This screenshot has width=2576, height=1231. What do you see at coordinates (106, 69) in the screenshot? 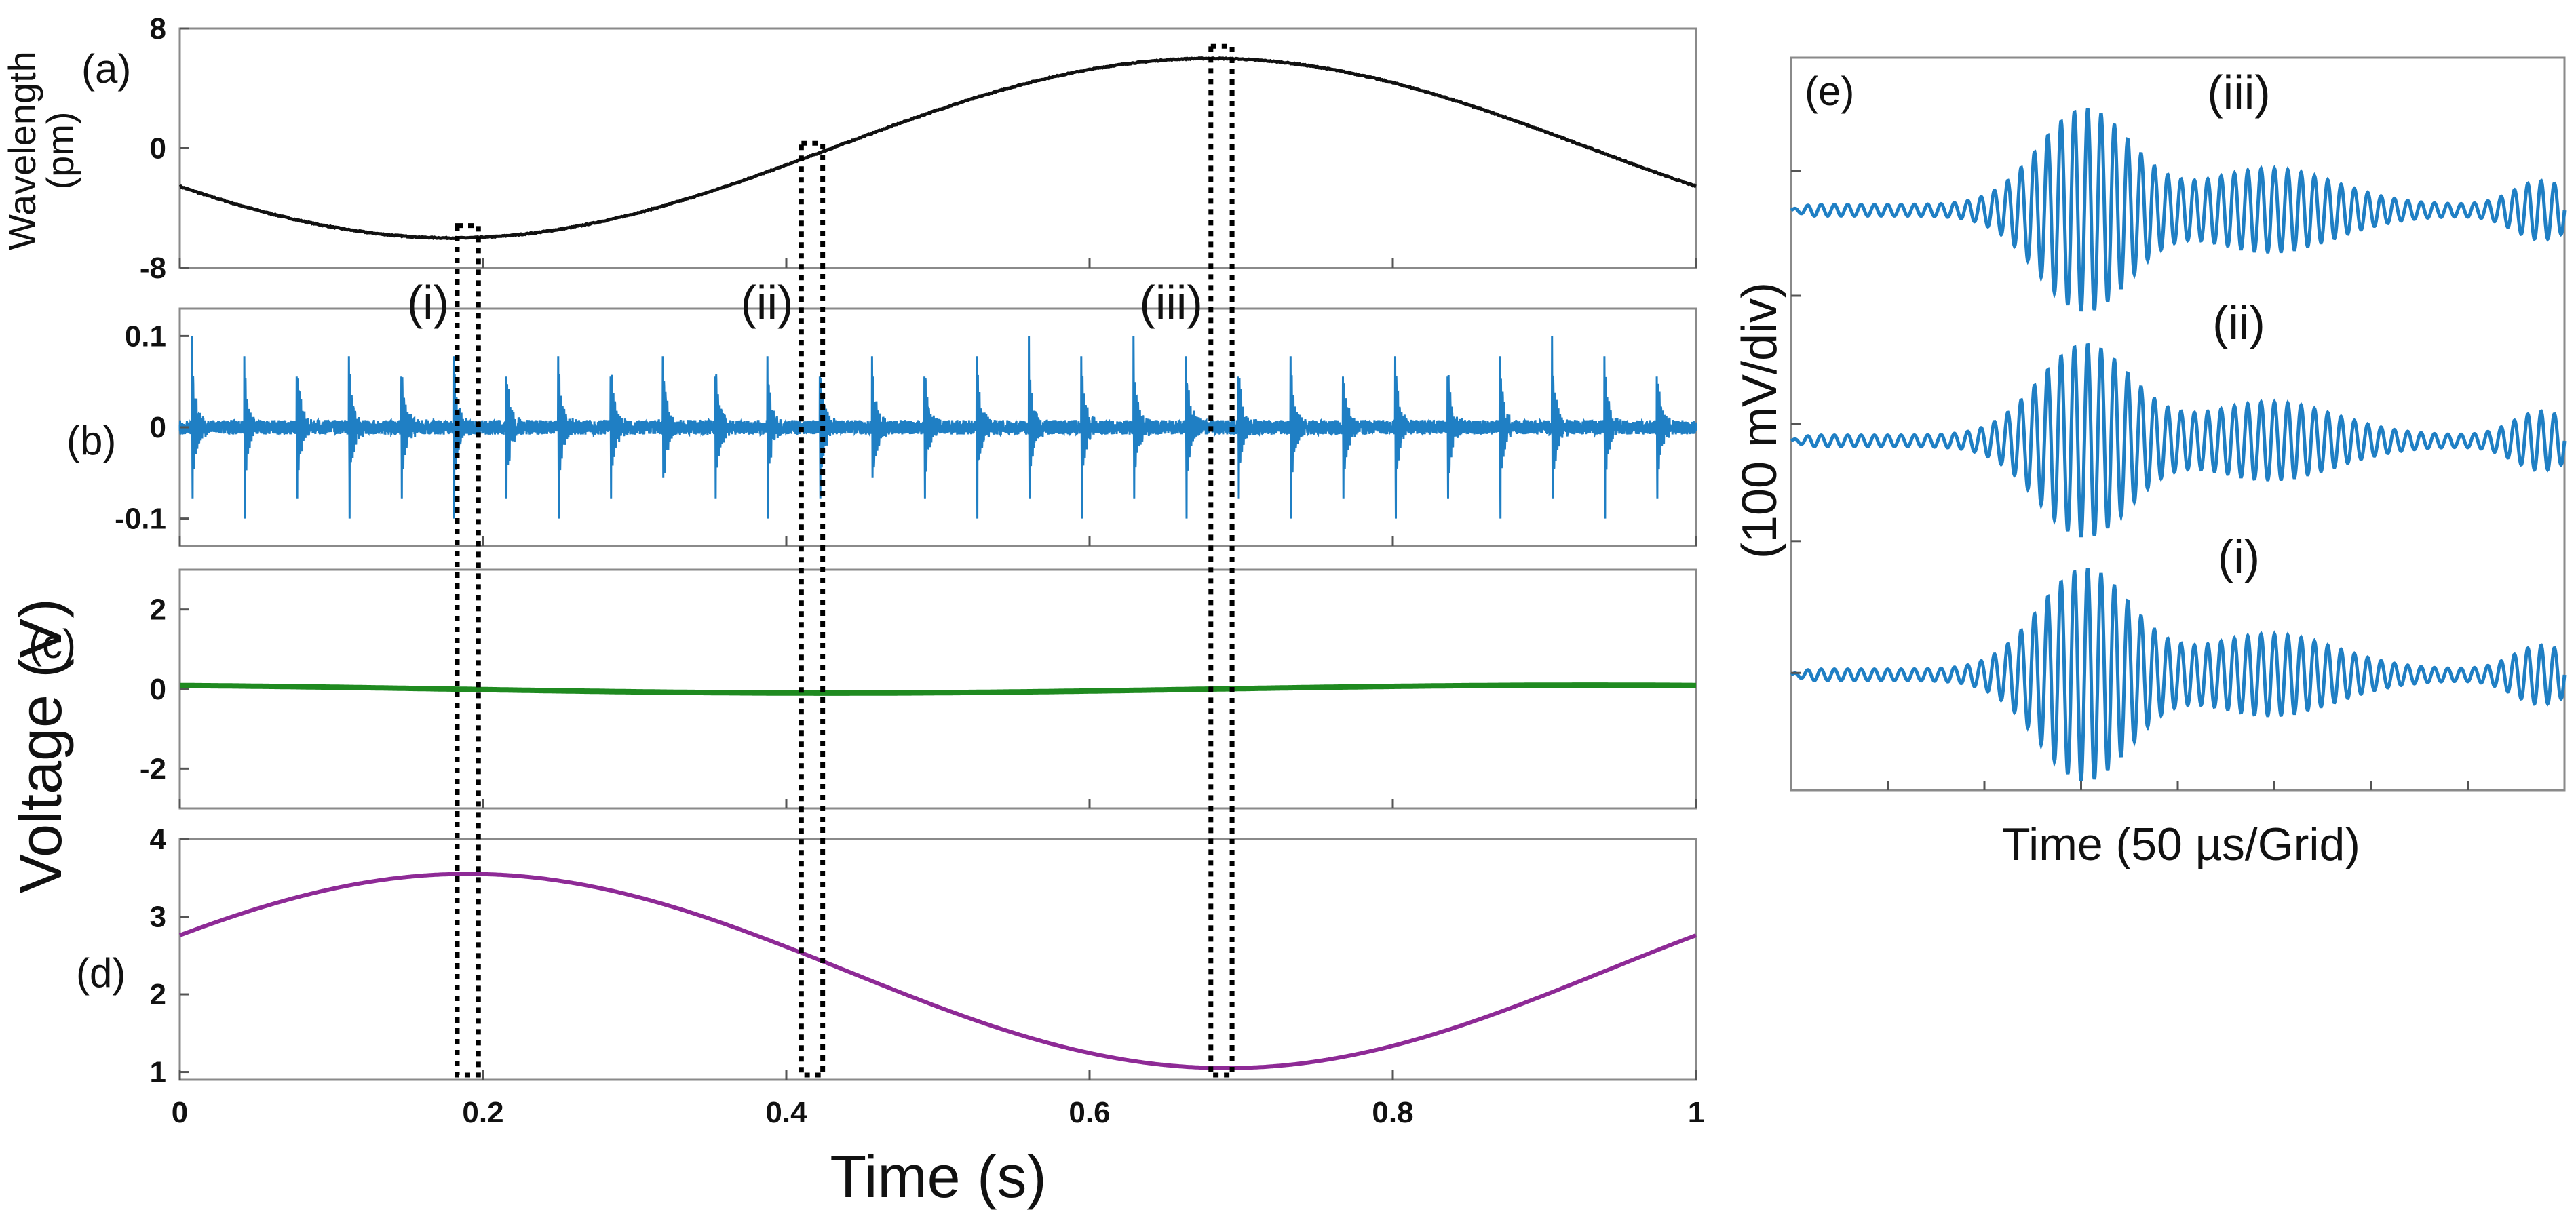
I see `panel-label-a: (a)` at bounding box center [106, 69].